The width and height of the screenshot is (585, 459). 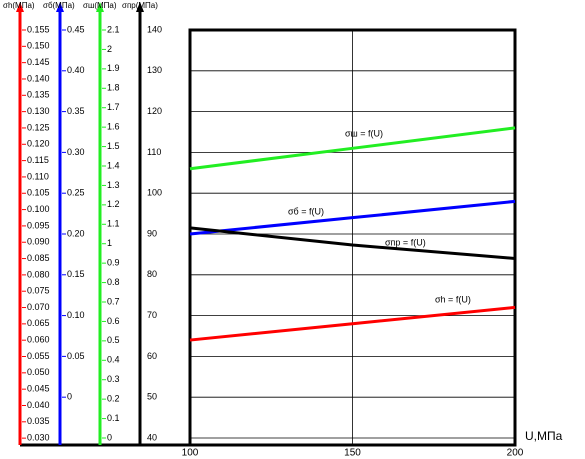 I want to click on y-tick-label: 1.2, so click(x=113, y=204).